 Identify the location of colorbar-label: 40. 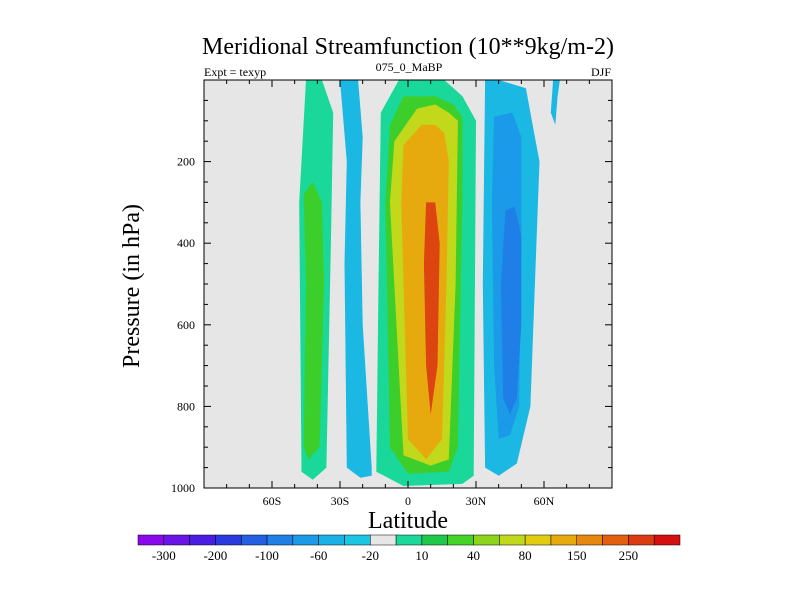
(473, 555).